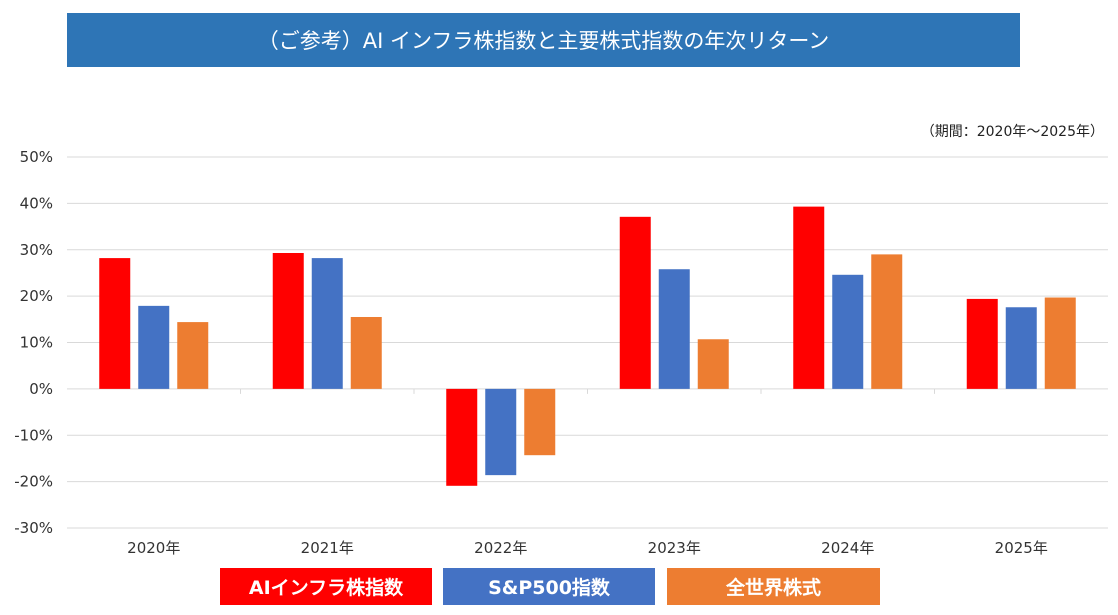 This screenshot has width=1118, height=615. What do you see at coordinates (36, 343) in the screenshot?
I see `y-tick-label: 10%` at bounding box center [36, 343].